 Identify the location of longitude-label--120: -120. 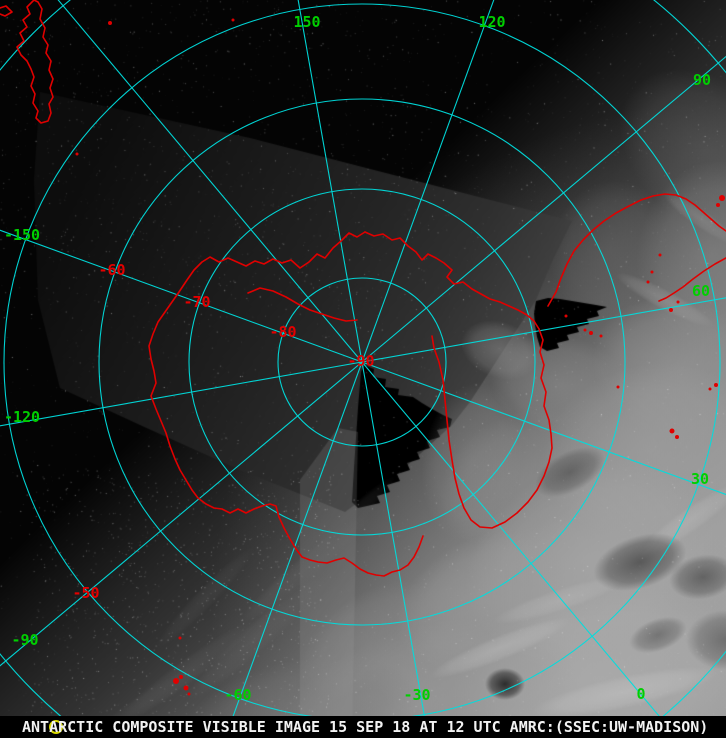
(22, 417).